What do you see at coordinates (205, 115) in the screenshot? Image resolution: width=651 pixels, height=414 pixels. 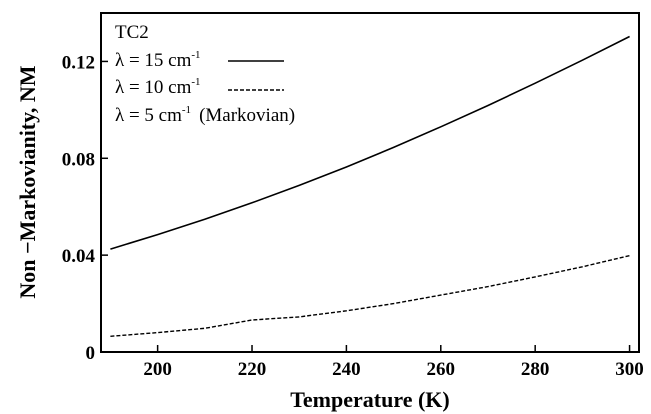 I see `legend-entry-3-label: λ = 5 cm-1 (Markovian)` at bounding box center [205, 115].